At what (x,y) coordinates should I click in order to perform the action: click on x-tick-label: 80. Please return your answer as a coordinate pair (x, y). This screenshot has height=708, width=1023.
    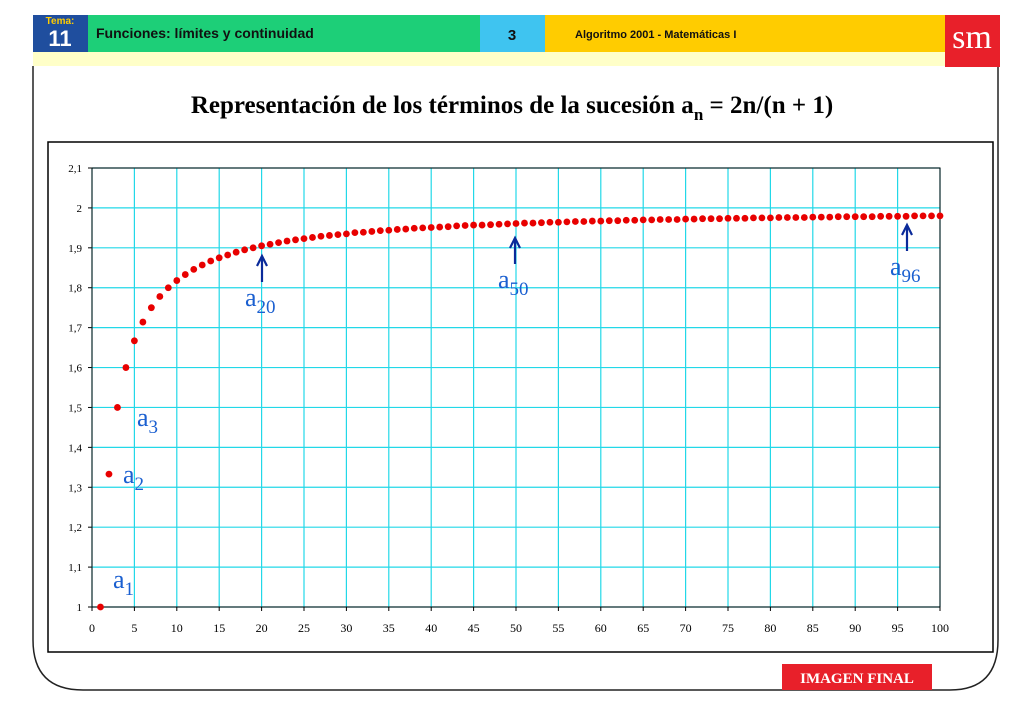
    Looking at the image, I should click on (770, 628).